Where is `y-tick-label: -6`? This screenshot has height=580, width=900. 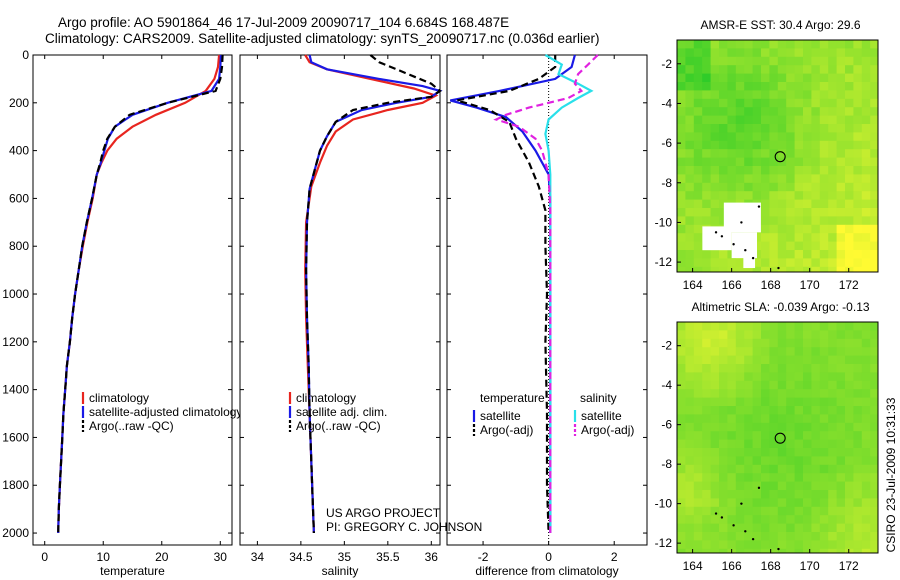
y-tick-label: -6 is located at coordinates (666, 143).